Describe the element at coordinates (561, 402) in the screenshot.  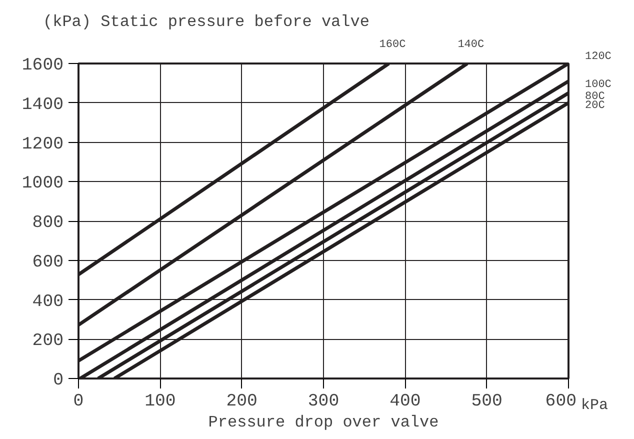
I see `x-tick-label: 600` at that location.